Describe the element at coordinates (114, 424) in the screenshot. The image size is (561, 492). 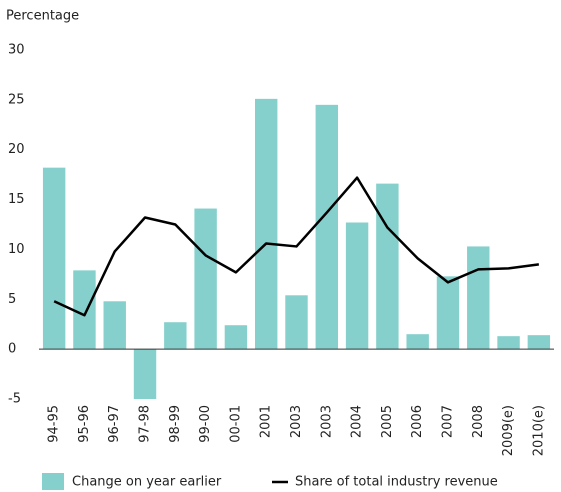
I see `x-tick-label: 96-97` at that location.